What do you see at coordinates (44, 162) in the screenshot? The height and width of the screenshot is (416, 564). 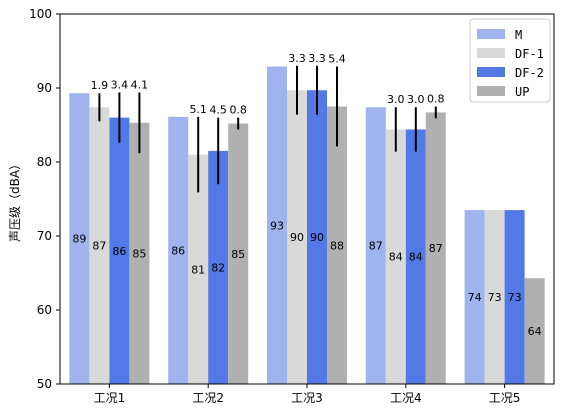 I see `y-tick-label: 80` at bounding box center [44, 162].